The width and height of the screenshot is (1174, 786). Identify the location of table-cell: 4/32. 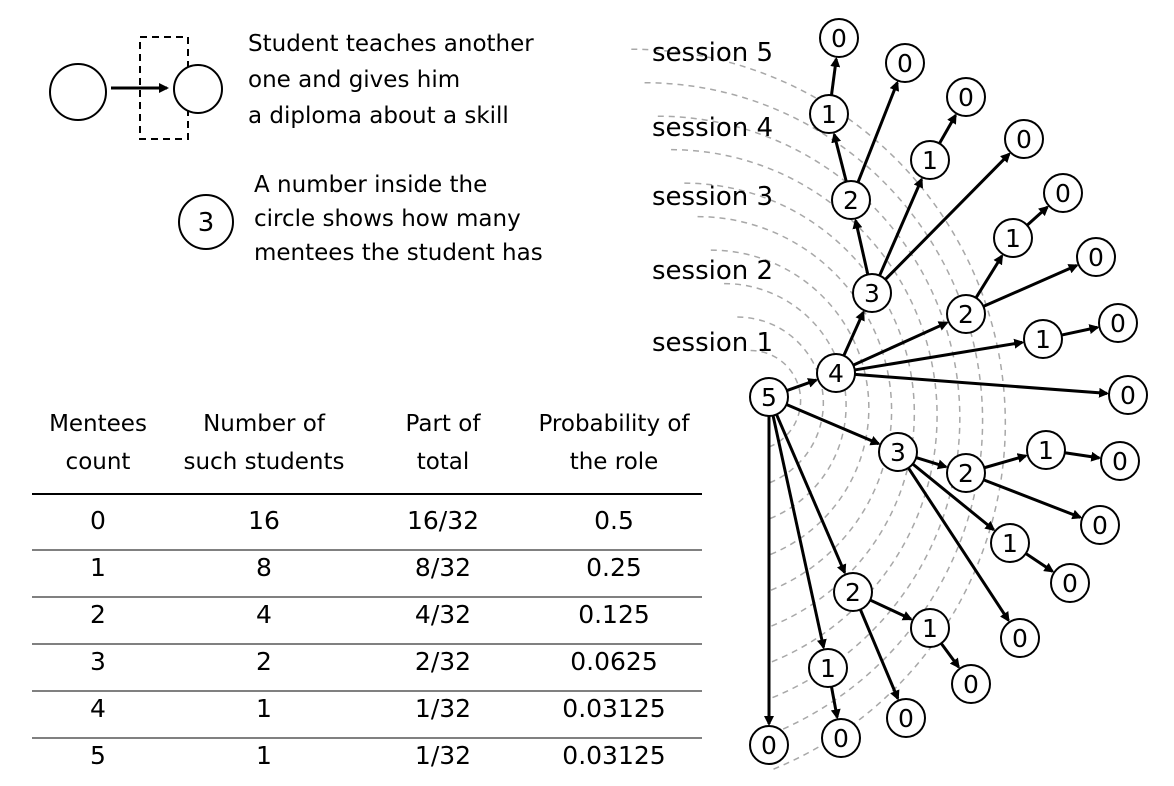
(443, 614).